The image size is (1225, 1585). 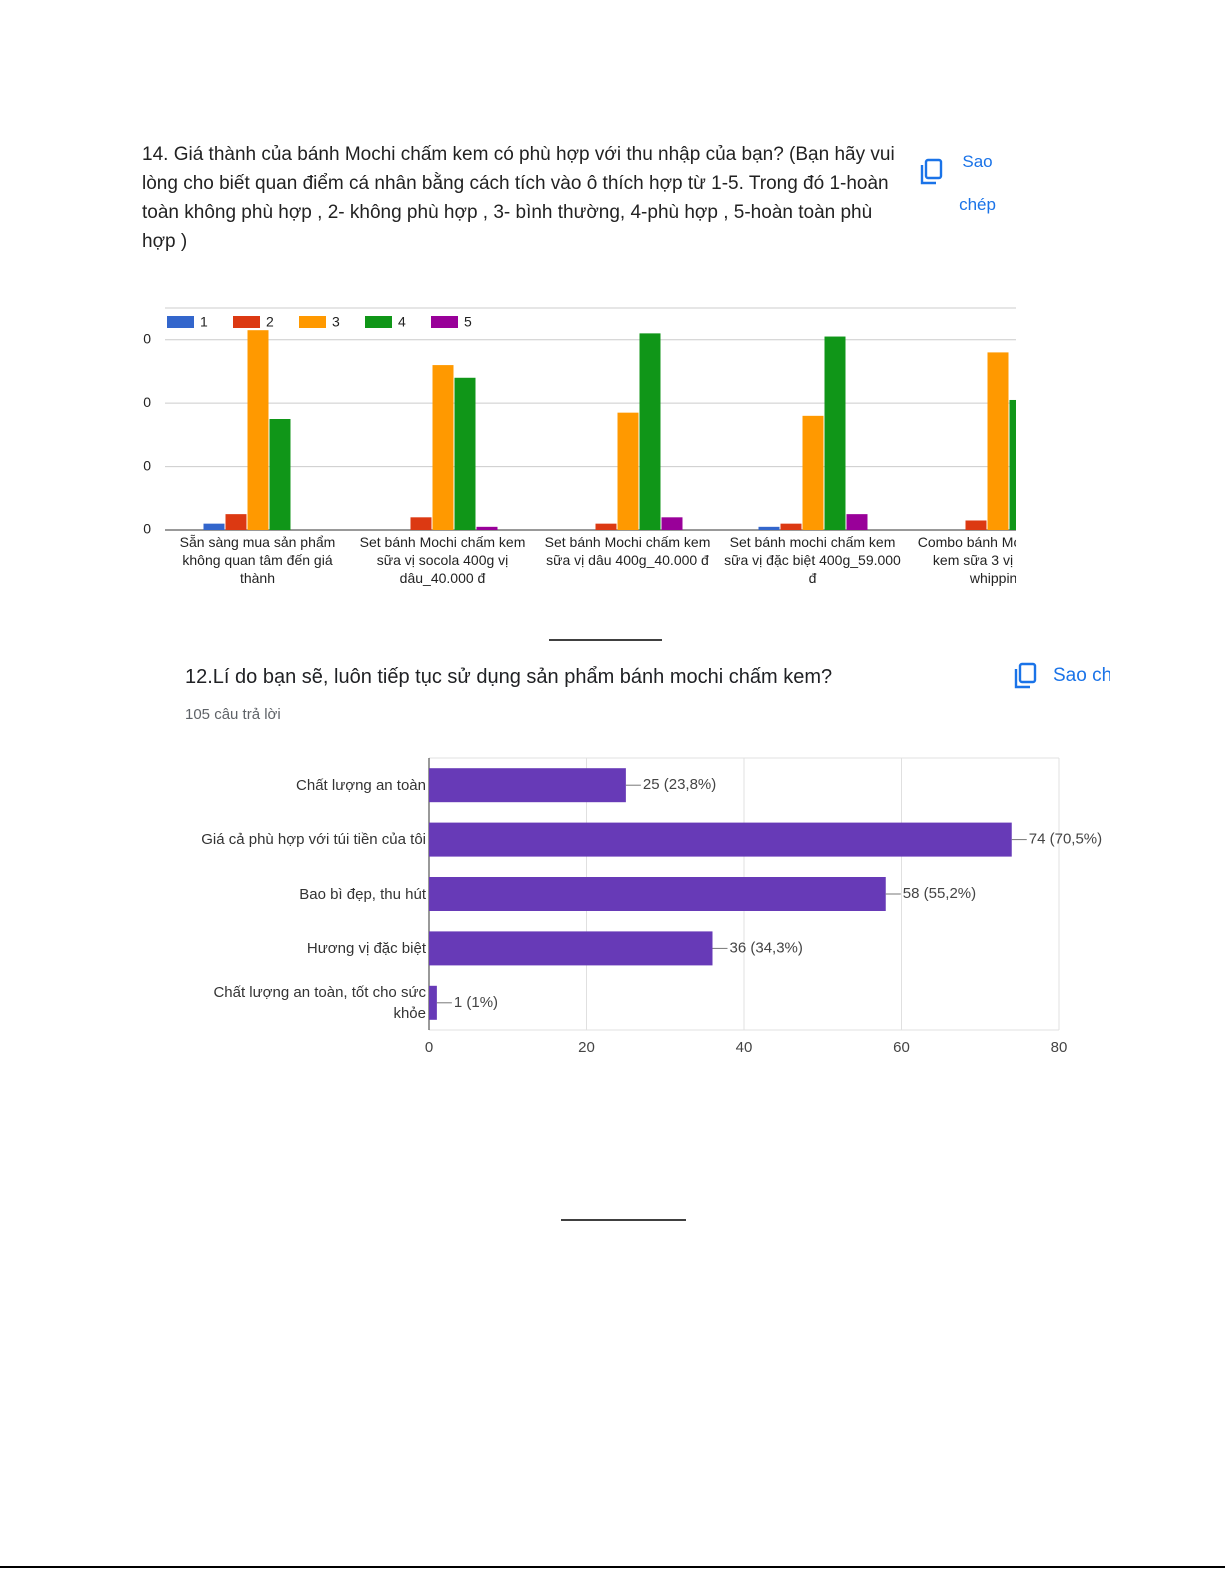 What do you see at coordinates (336, 322) in the screenshot?
I see `legend-label: 3` at bounding box center [336, 322].